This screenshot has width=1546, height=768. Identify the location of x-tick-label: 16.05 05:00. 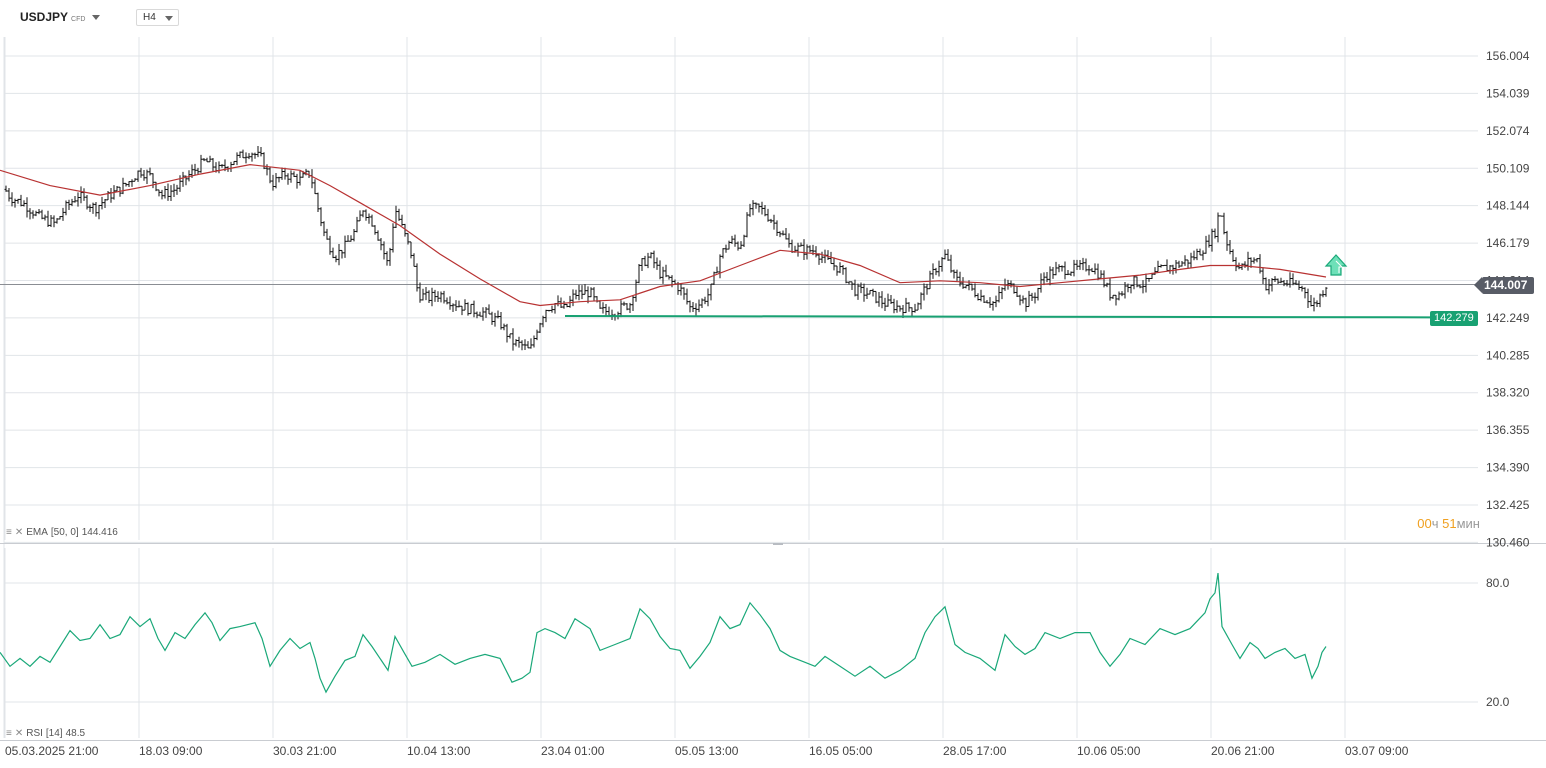
(841, 751).